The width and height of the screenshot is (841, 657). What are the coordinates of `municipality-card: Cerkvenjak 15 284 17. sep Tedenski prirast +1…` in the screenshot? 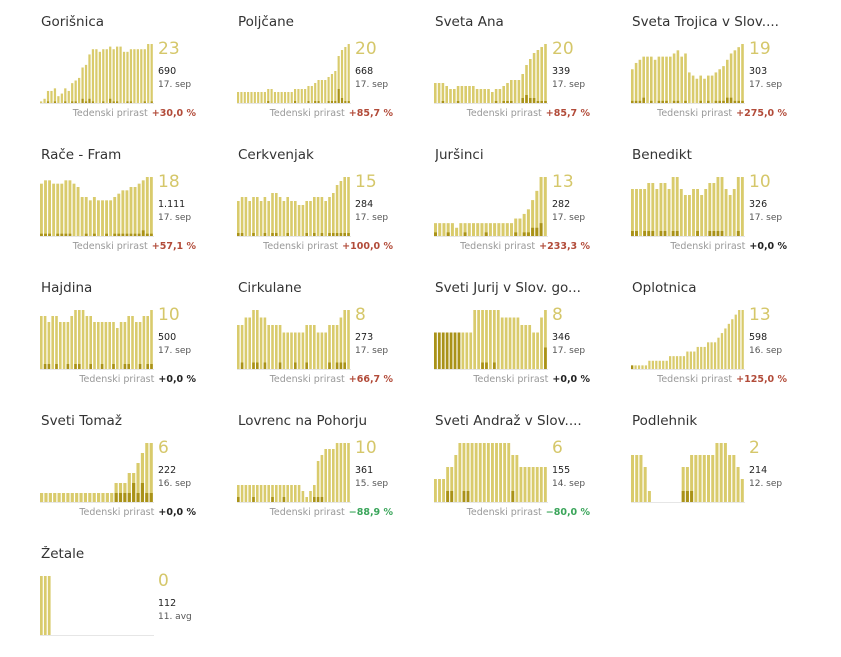 It's located at (295, 195).